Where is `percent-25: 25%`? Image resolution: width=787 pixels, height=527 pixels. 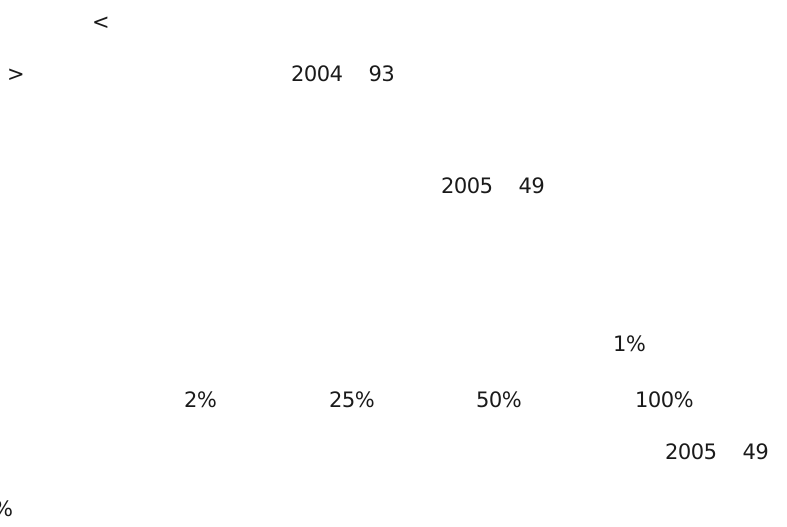 percent-25: 25% is located at coordinates (352, 400).